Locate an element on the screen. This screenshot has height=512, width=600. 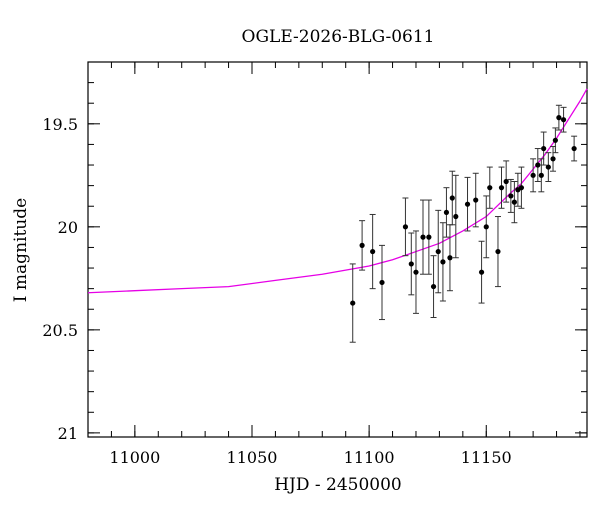
x-tick-label: 11000 is located at coordinates (134, 457).